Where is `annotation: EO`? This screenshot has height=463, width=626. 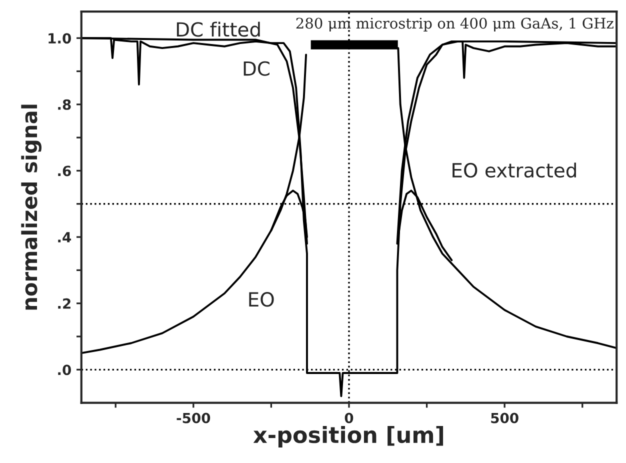 annotation: EO is located at coordinates (261, 299).